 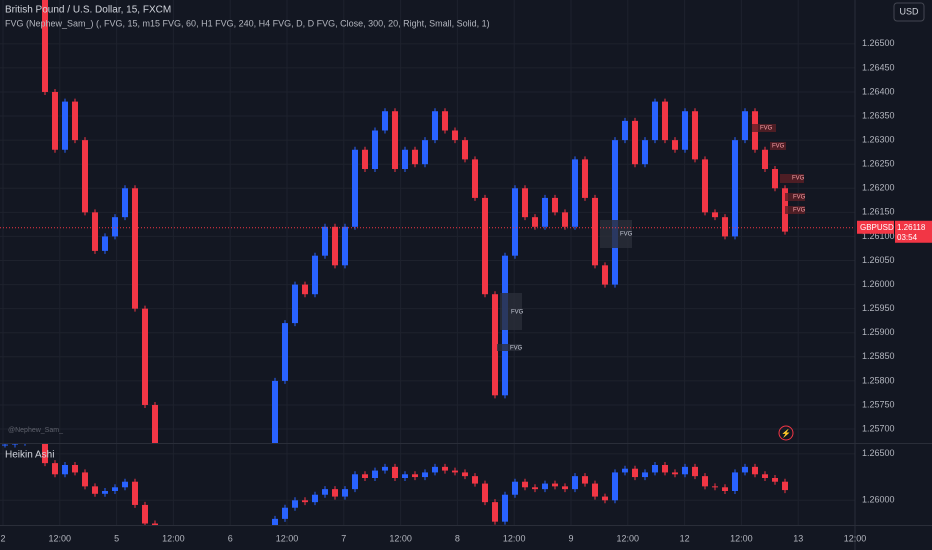 I want to click on lower-pane-title: Heikin Ashi, so click(x=29, y=455).